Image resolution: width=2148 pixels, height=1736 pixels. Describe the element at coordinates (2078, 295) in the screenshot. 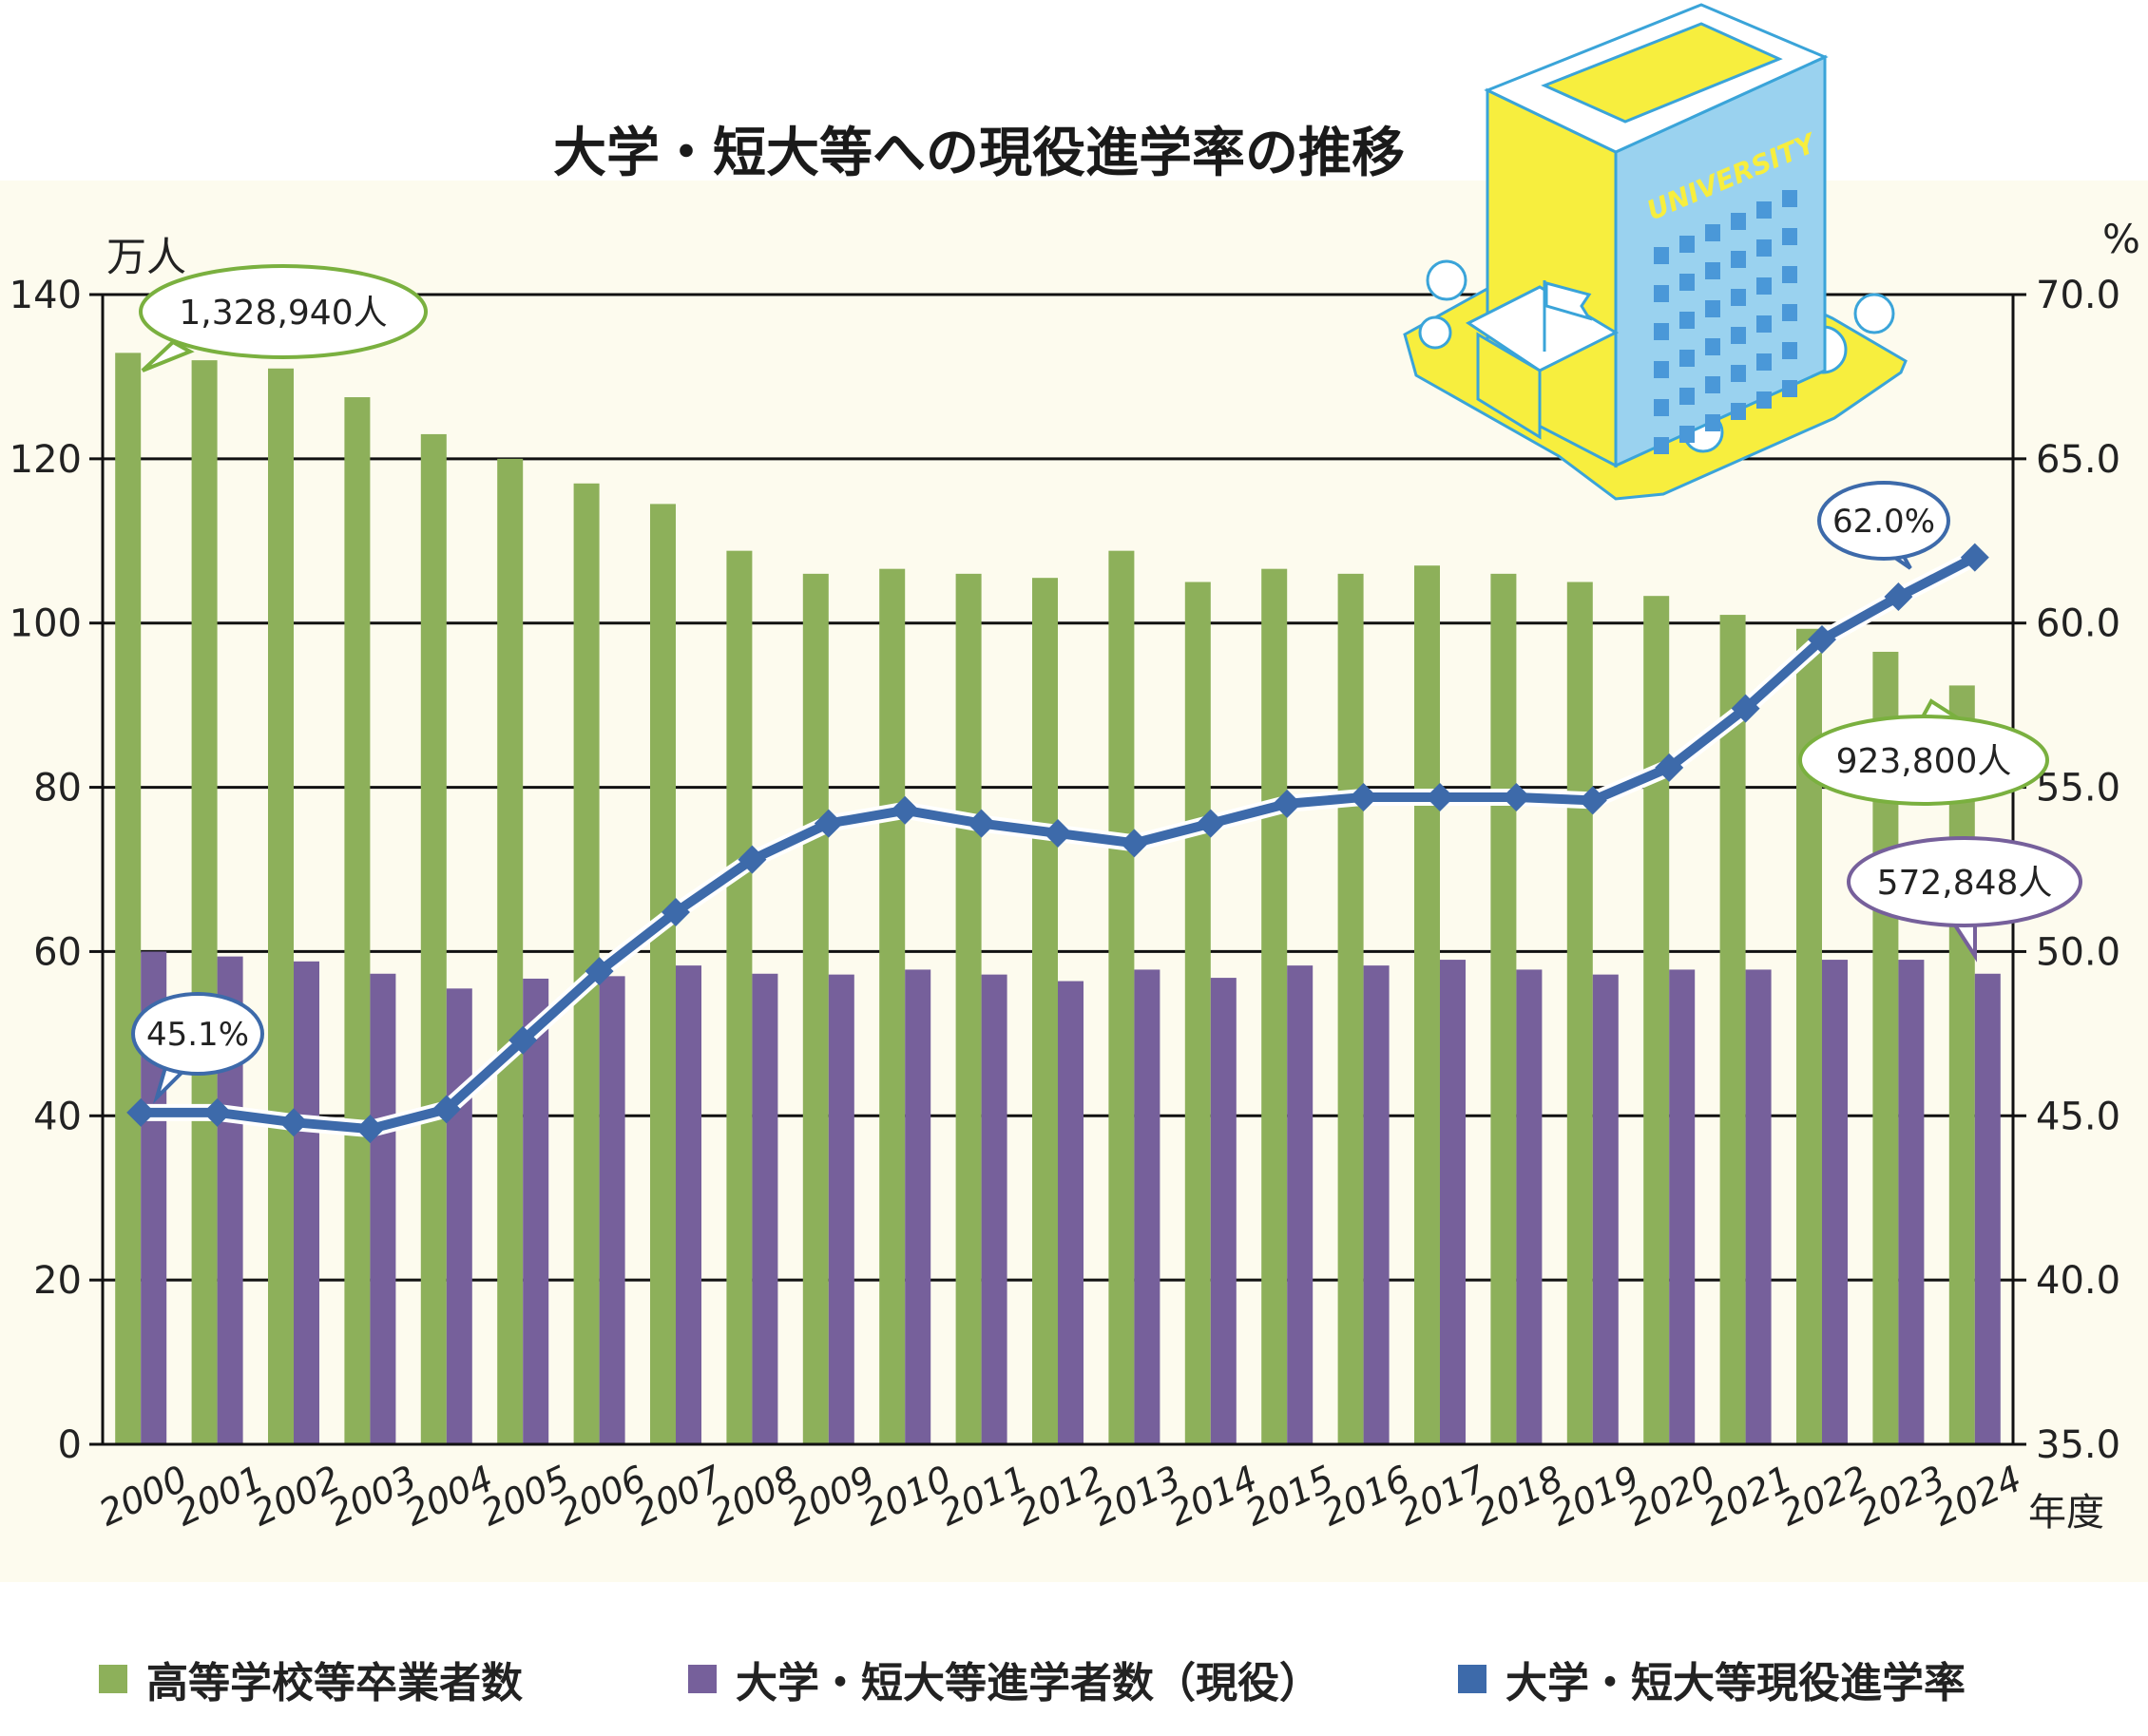

I see `right-tick-label: 70.0` at that location.